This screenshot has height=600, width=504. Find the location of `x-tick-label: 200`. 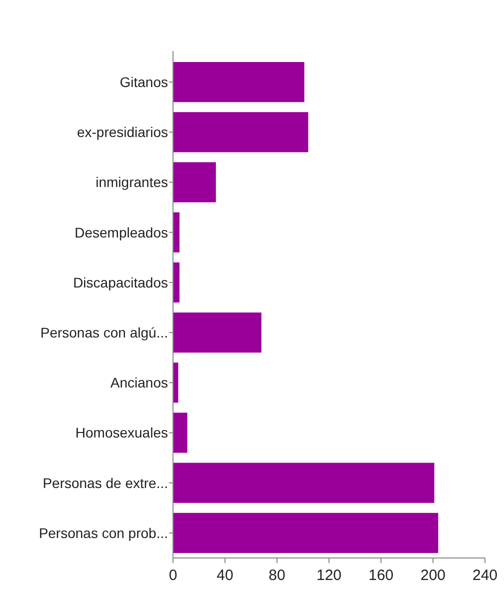

x-tick-label: 200 is located at coordinates (433, 575).